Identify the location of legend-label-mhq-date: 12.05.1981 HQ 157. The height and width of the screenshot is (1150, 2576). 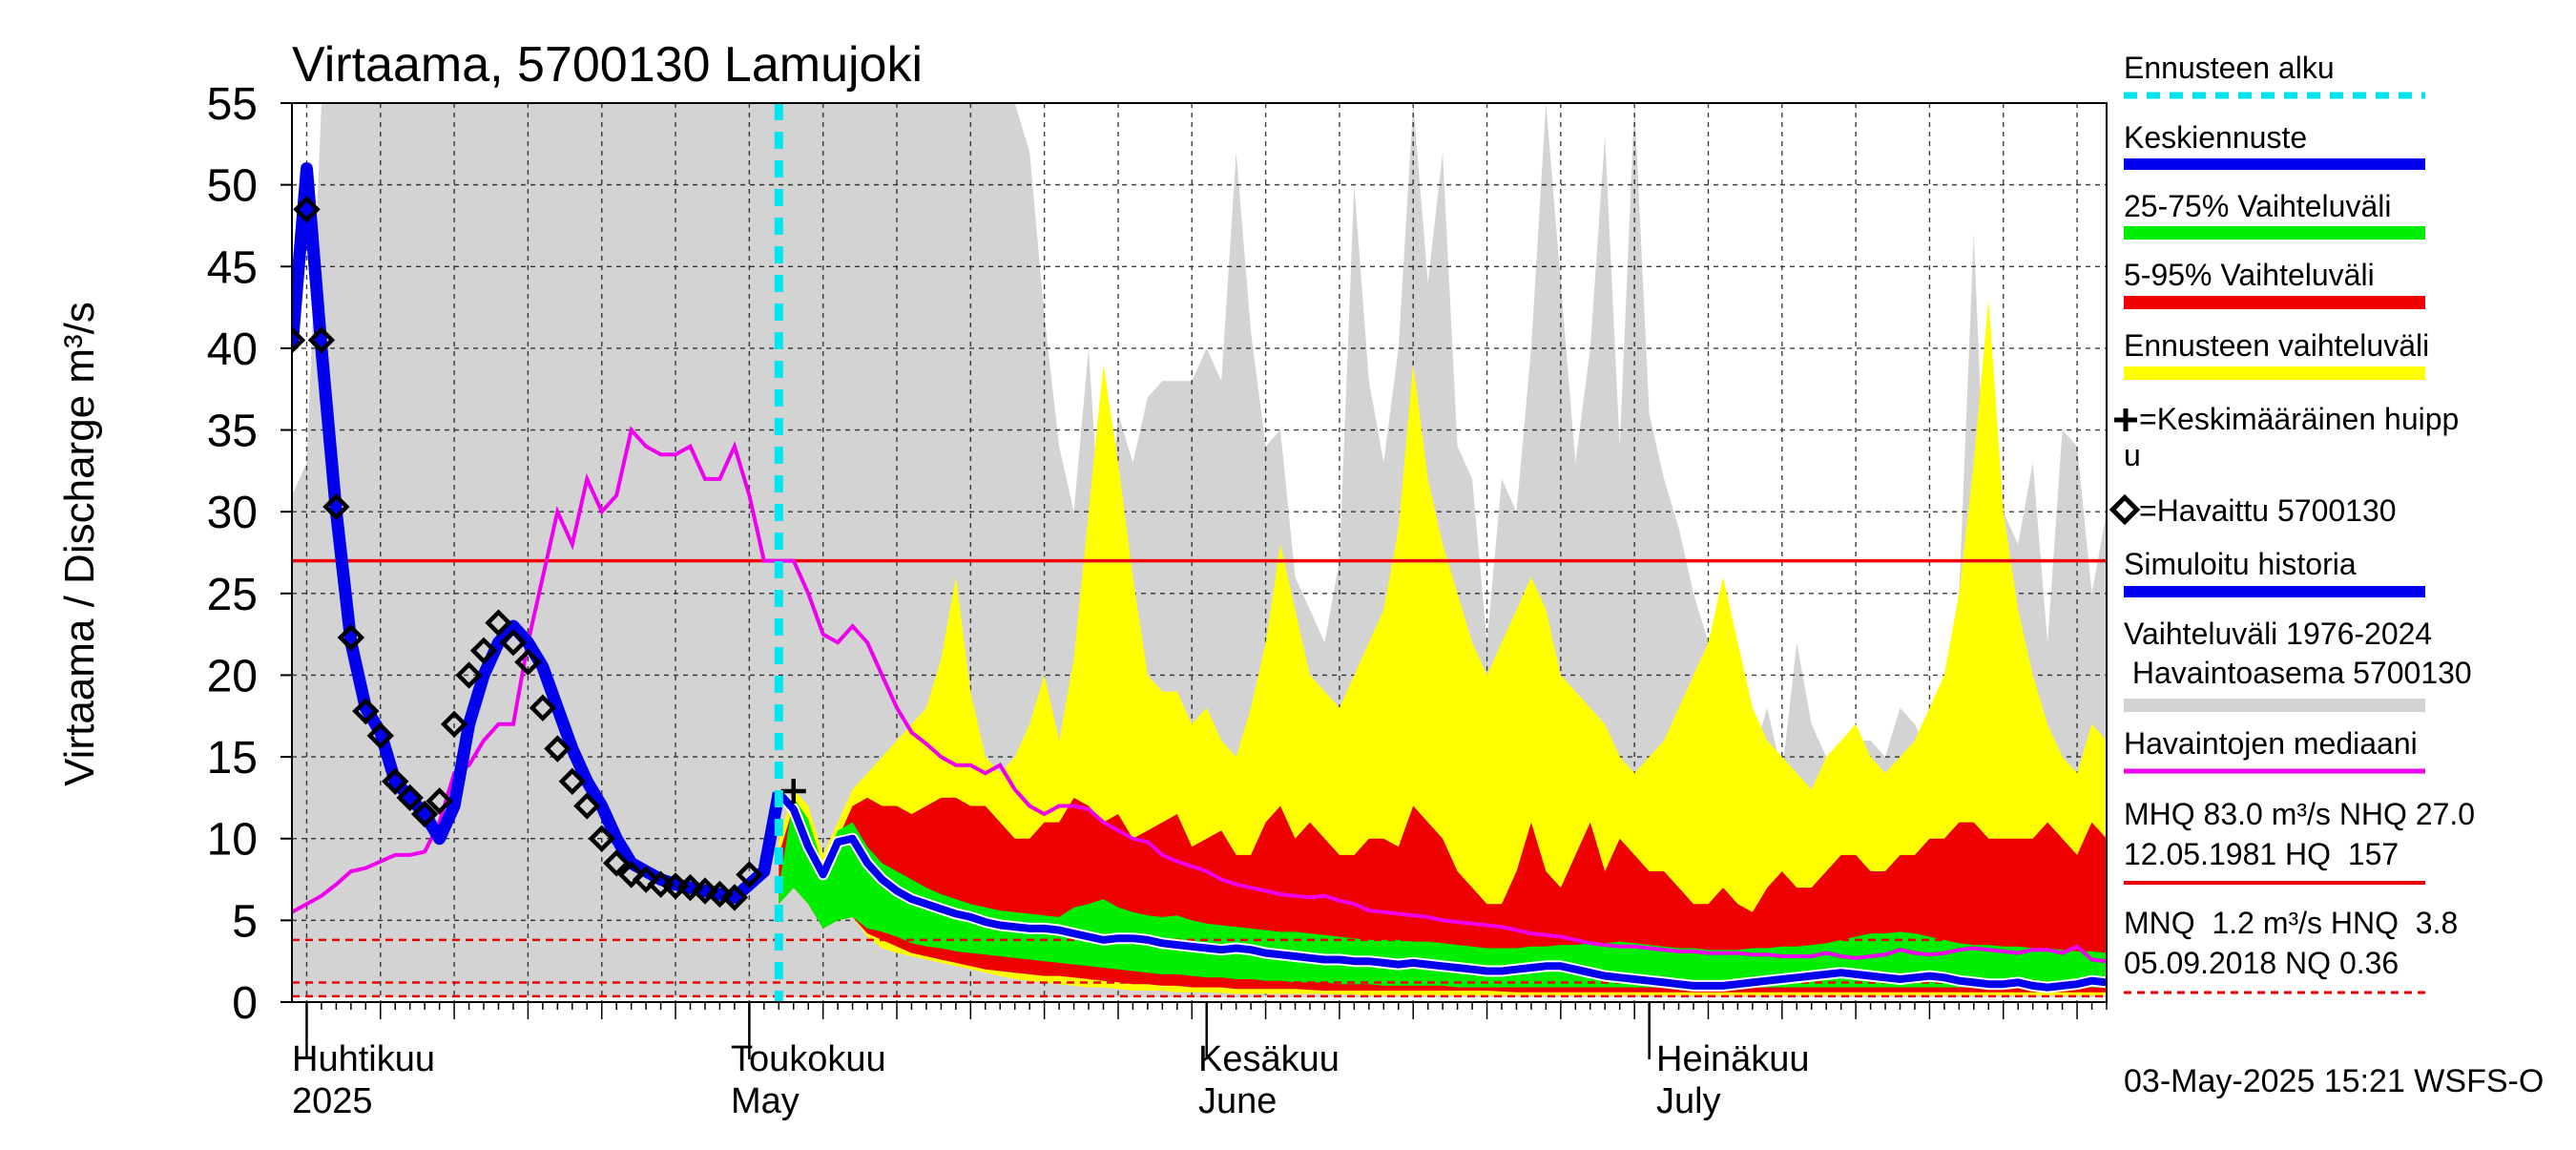
(2261, 854).